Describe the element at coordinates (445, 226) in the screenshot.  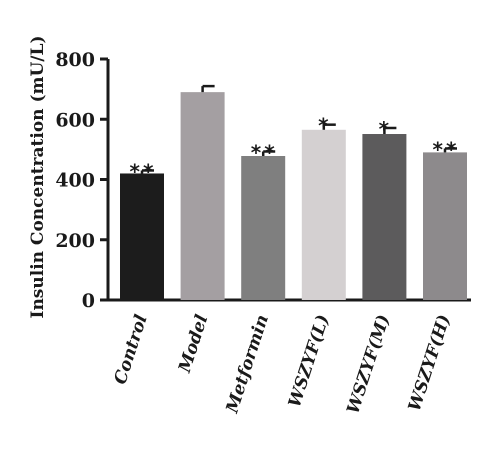
I see `bar-wszyf(h)` at that location.